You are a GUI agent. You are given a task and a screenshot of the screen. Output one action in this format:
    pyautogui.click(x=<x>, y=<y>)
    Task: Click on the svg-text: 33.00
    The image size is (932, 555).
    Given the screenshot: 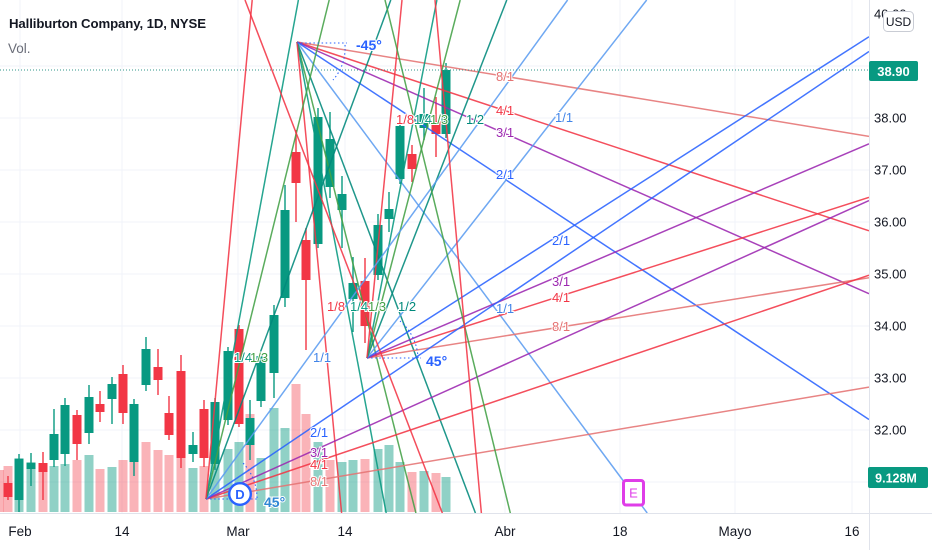 What is the action you would take?
    pyautogui.click(x=890, y=378)
    